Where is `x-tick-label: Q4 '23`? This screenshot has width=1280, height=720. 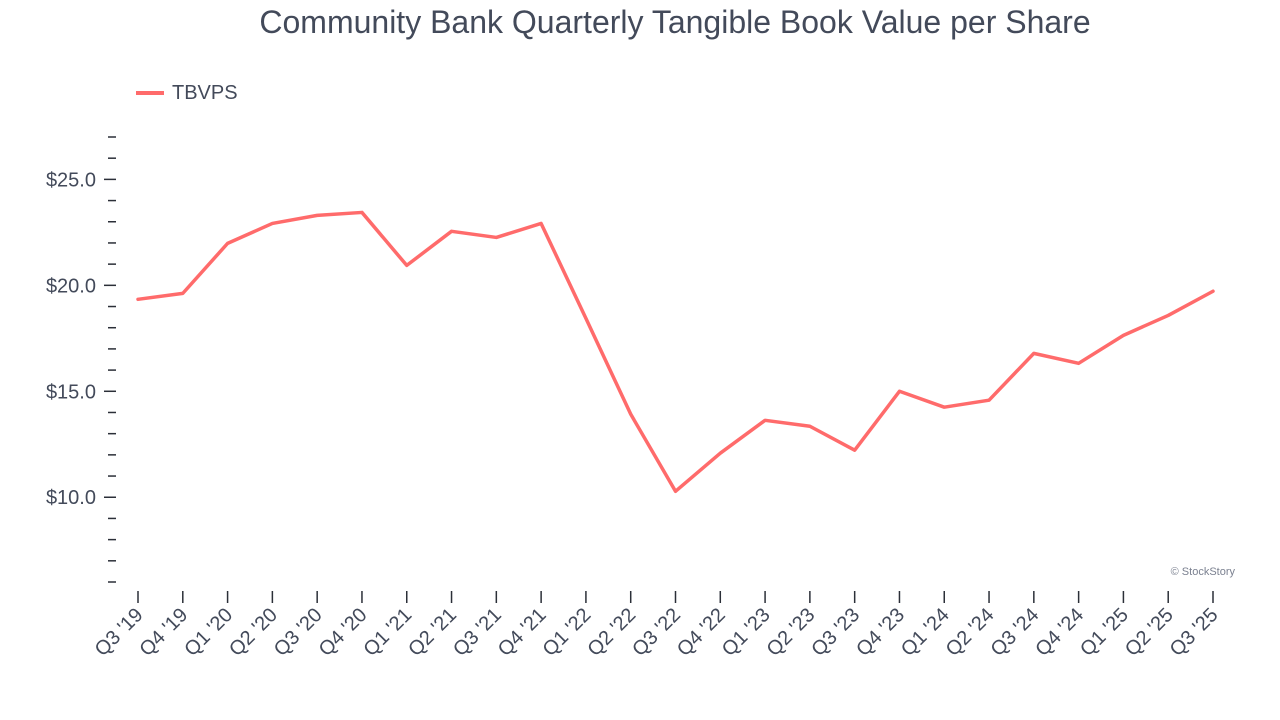 x-tick-label: Q4 '23 is located at coordinates (880, 632).